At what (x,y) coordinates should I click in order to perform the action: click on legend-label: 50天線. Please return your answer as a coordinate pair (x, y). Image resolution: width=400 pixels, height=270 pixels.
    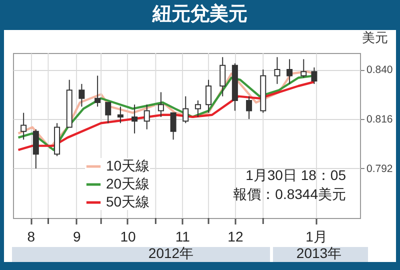
    Looking at the image, I should click on (128, 202).